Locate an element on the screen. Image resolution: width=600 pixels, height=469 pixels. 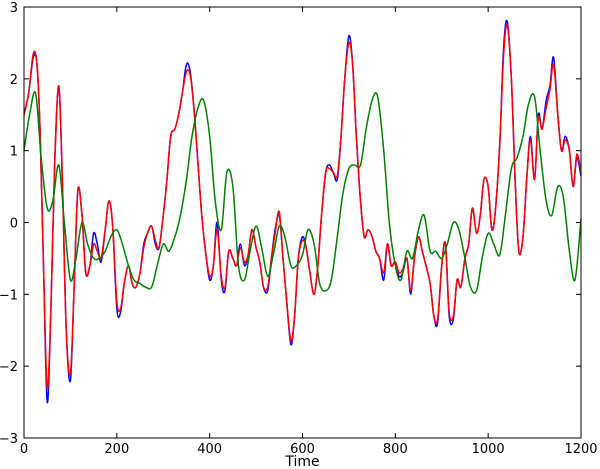
x-tick-label: 800 is located at coordinates (395, 449).